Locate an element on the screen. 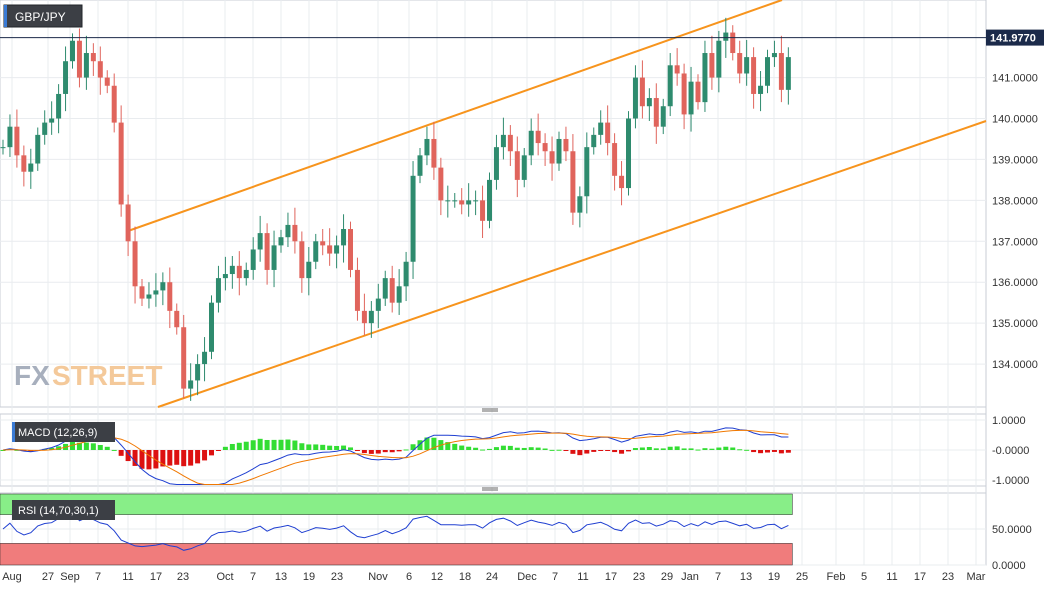  x-tick-label: 23 is located at coordinates (337, 577).